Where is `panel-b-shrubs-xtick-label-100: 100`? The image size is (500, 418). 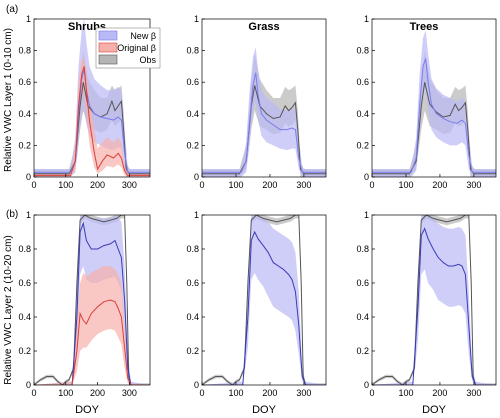
panel-b-shrubs-xtick-label-100: 100 is located at coordinates (65, 393).